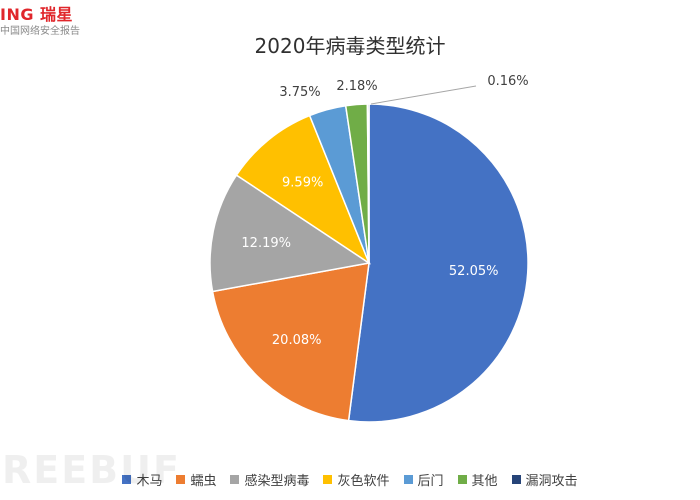 The height and width of the screenshot is (500, 700). What do you see at coordinates (37, 14) in the screenshot?
I see `brand-logo: ING 瑞星` at bounding box center [37, 14].